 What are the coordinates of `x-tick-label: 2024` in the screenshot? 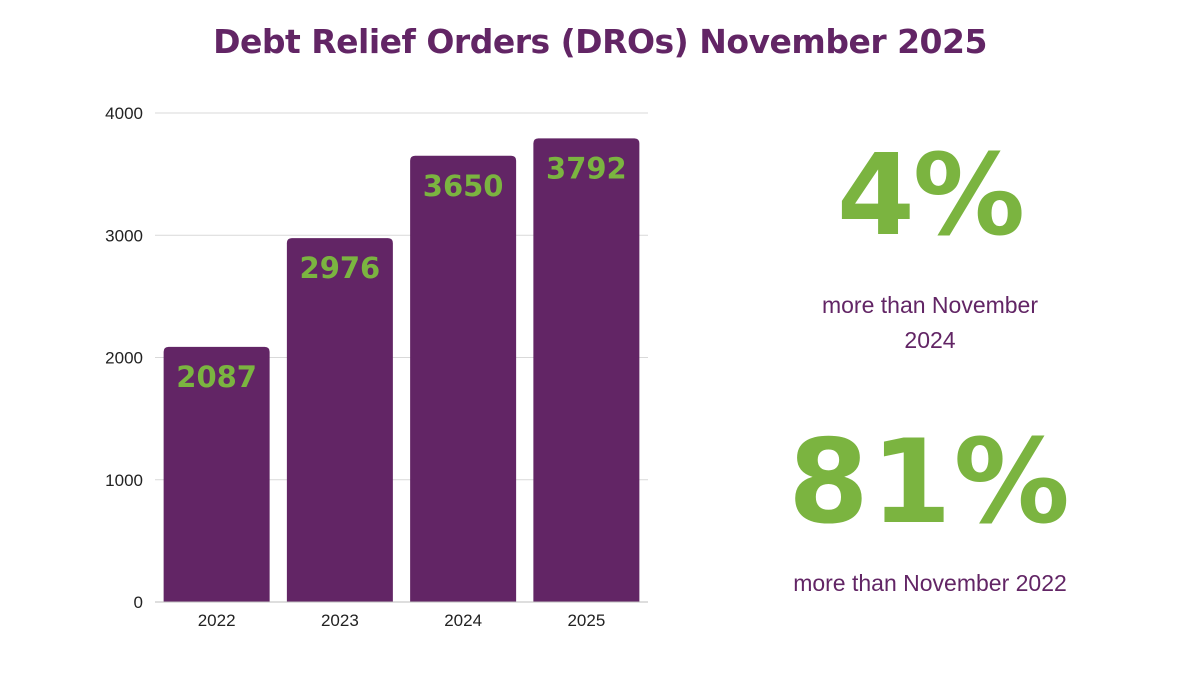 It's located at (463, 620).